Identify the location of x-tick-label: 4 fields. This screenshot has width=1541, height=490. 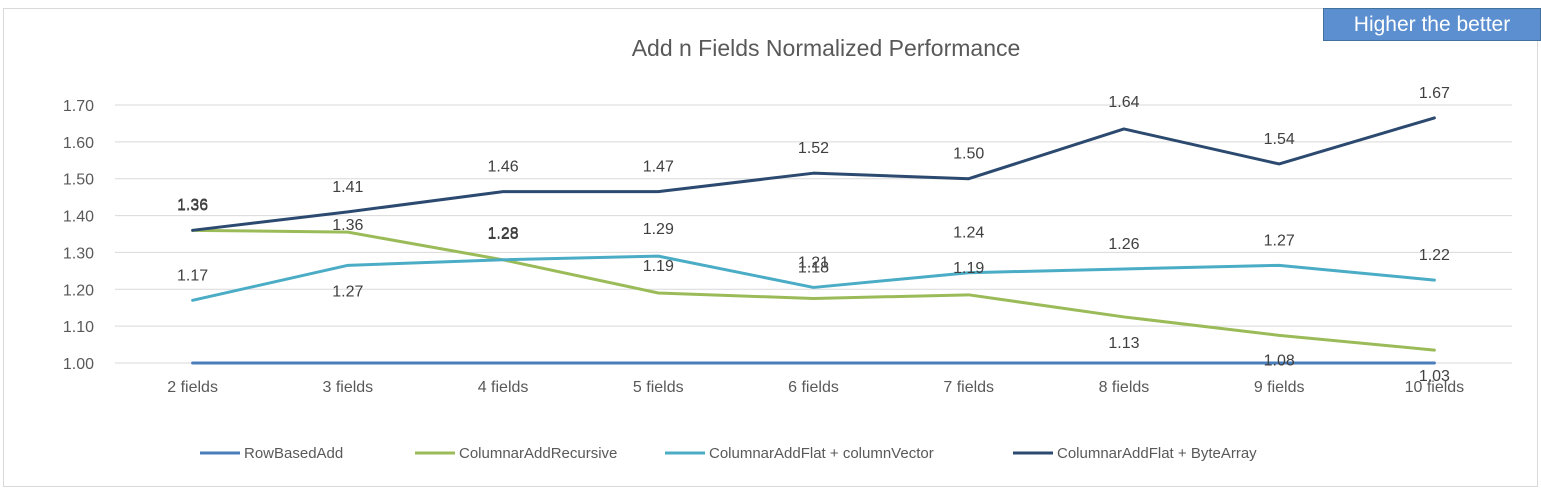
(503, 387).